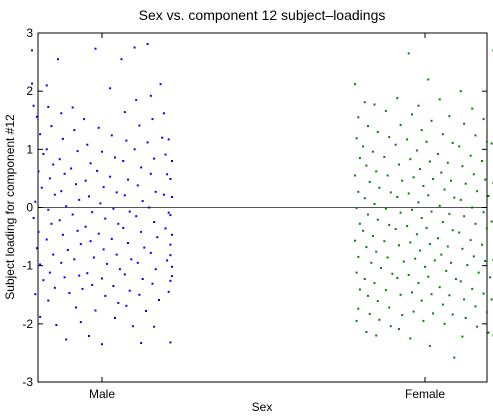 This screenshot has height=418, width=493. I want to click on y-tick-label: 2, so click(29, 91).